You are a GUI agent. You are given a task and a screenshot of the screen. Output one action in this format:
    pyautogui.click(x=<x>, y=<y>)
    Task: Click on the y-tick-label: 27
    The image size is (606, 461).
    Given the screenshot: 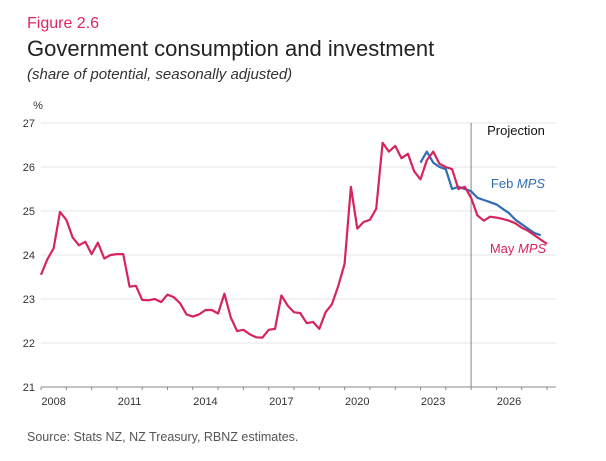 What is the action you would take?
    pyautogui.click(x=29, y=124)
    